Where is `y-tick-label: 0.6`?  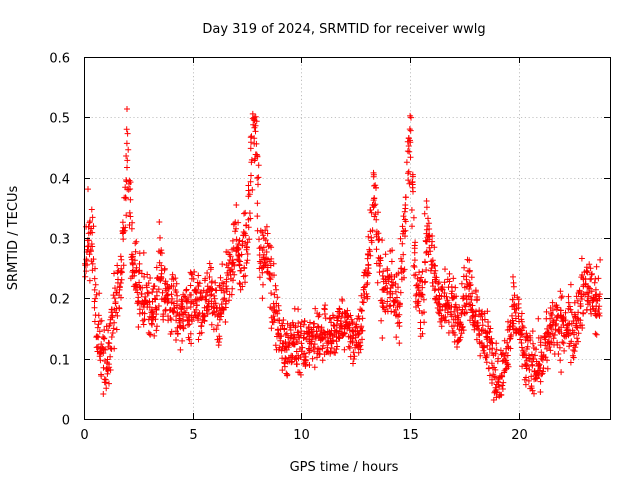 y-tick-label: 0.6 is located at coordinates (59, 59).